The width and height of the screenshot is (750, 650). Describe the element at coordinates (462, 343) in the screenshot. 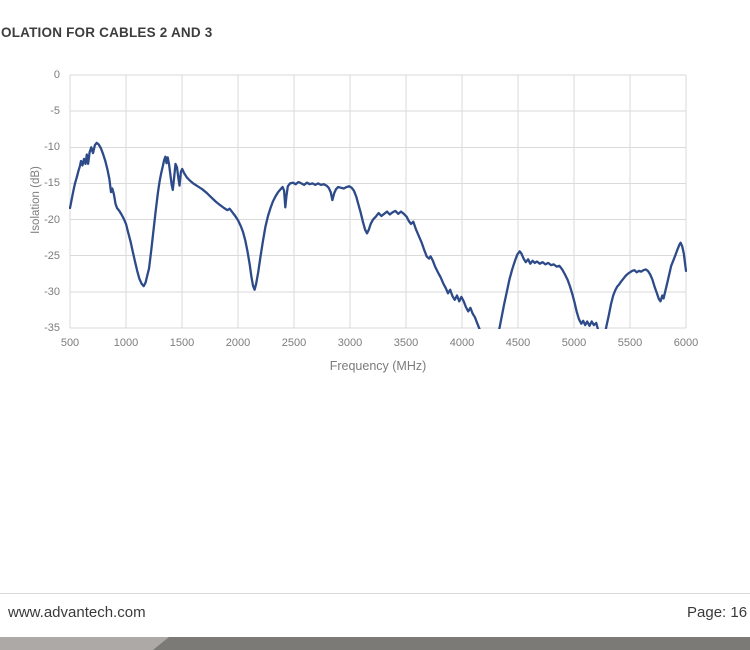

I see `x-tick-label: 4000` at that location.